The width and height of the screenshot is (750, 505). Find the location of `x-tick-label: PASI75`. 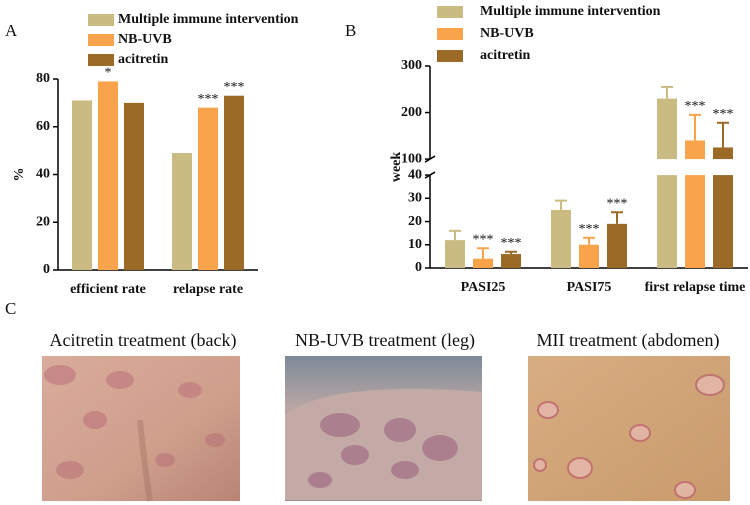

x-tick-label: PASI75 is located at coordinates (589, 287).